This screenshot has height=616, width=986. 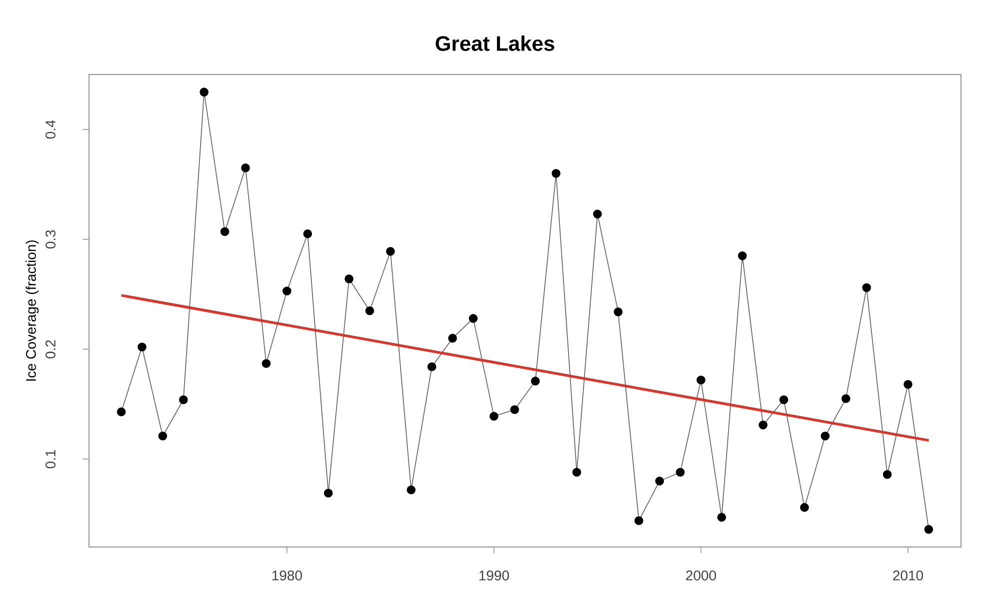 What do you see at coordinates (701, 575) in the screenshot?
I see `x-tick-label: 2000` at bounding box center [701, 575].